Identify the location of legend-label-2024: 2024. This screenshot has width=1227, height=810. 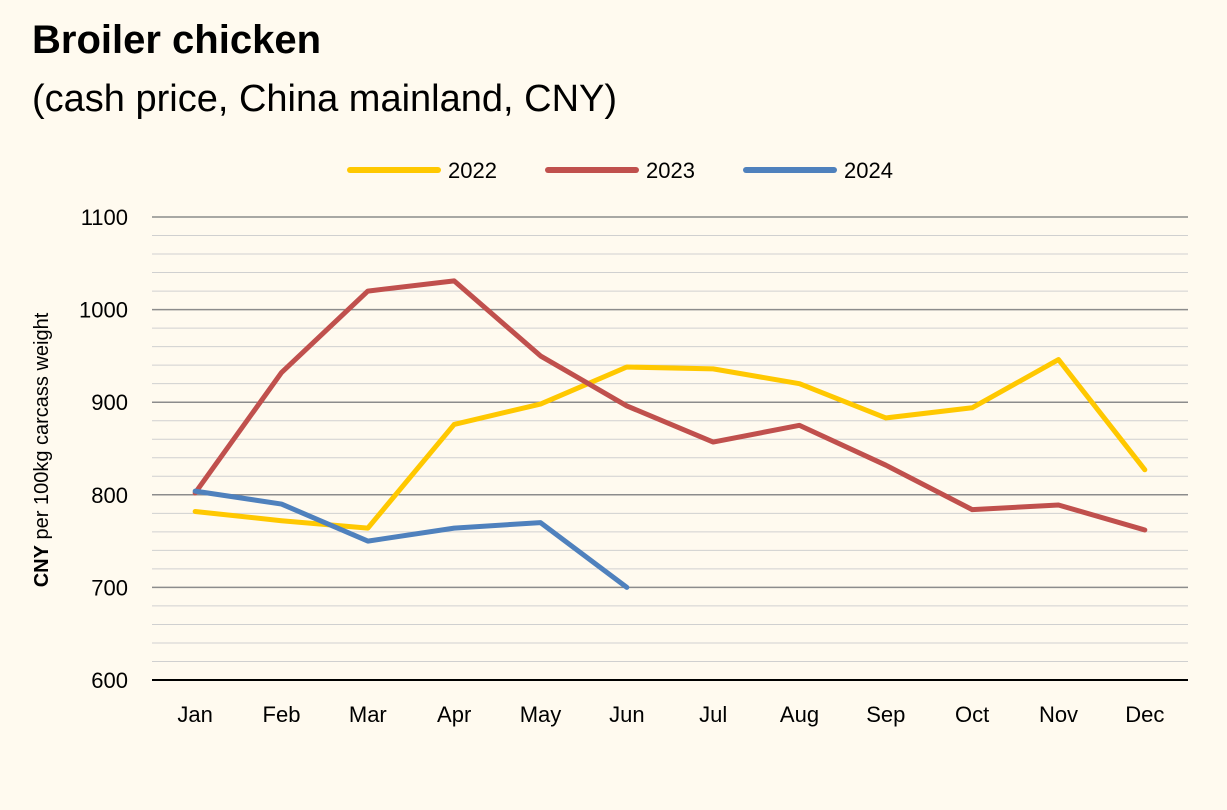
(868, 170).